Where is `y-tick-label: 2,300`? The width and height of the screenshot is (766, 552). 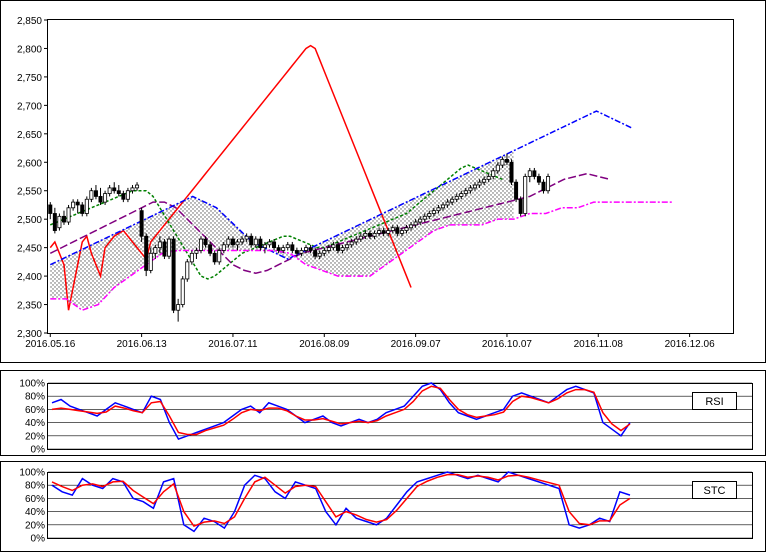 y-tick-label: 2,300 is located at coordinates (29, 334).